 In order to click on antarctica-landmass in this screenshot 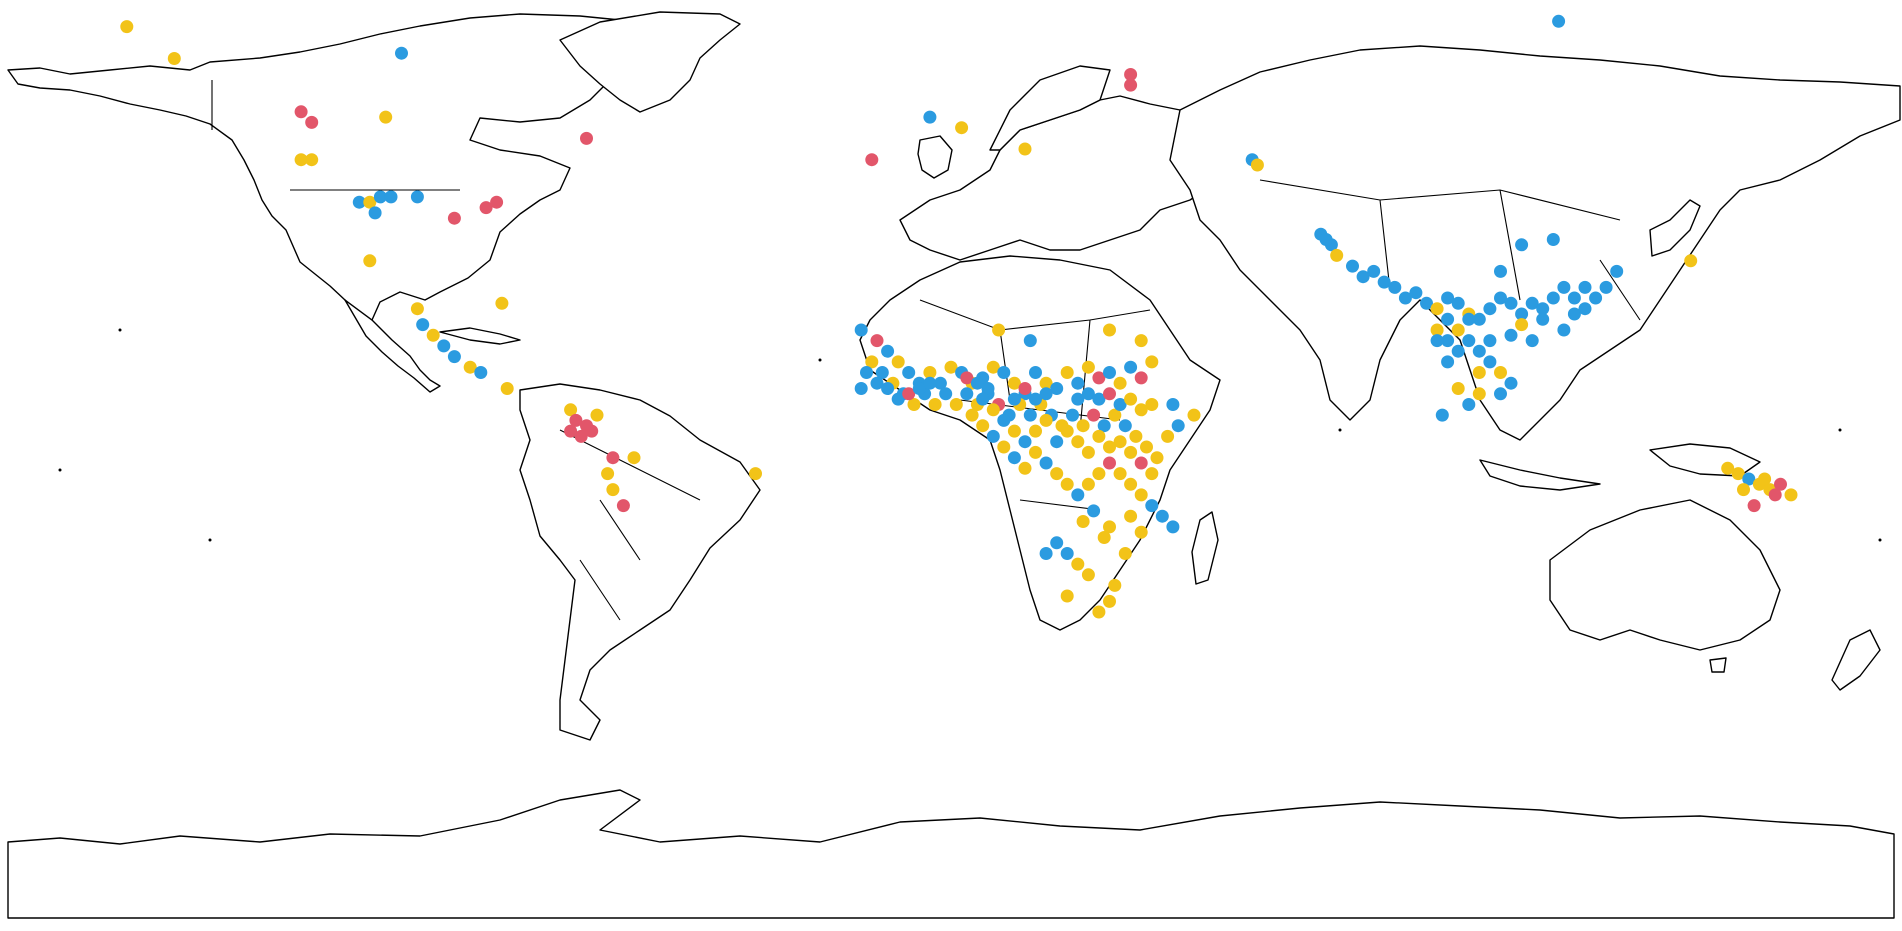, I will do `click(951, 854)`.